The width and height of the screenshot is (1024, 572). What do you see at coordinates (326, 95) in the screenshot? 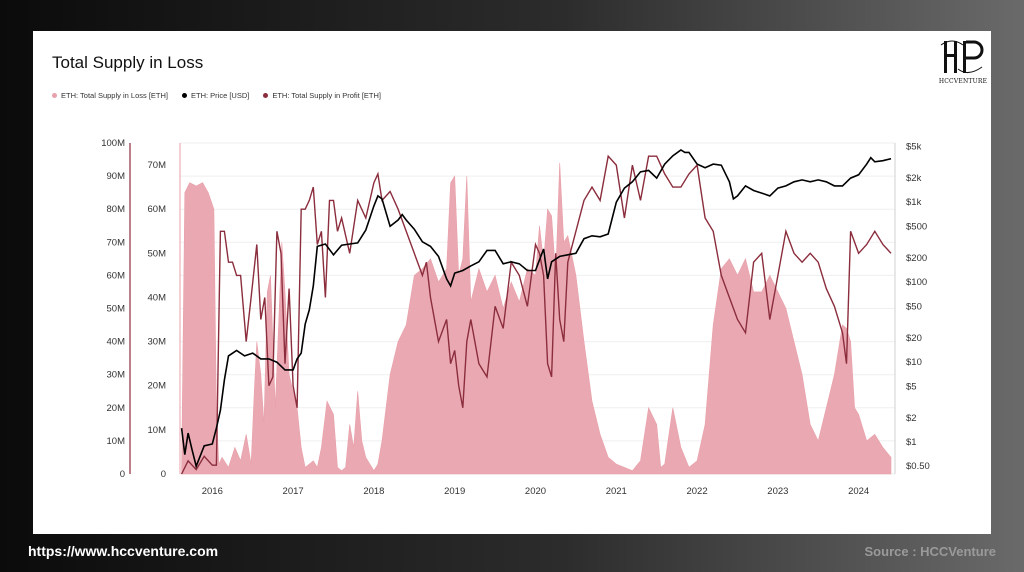
I see `legend-label-profit: ETH: Total Supply in Profit [ETH]` at bounding box center [326, 95].